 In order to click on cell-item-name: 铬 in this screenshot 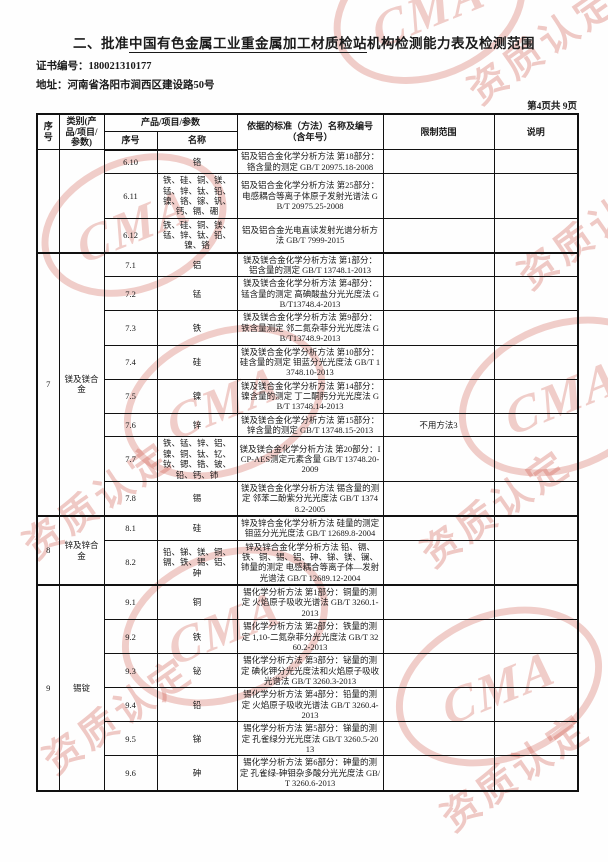, I will do `click(197, 162)`.